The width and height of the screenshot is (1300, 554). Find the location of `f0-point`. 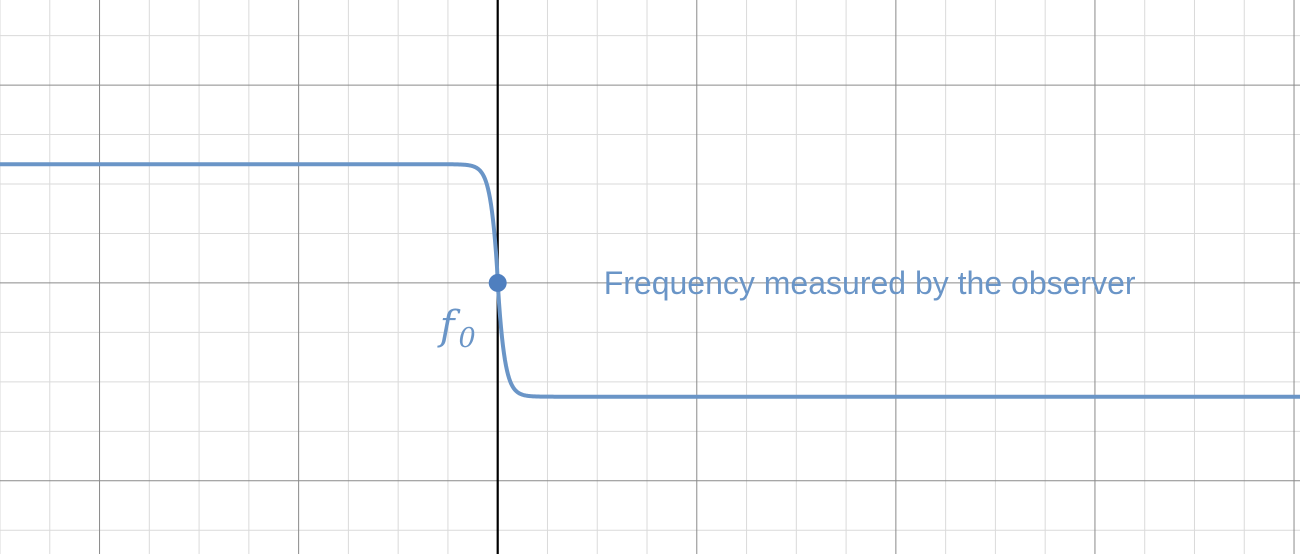

f0-point is located at coordinates (497, 282).